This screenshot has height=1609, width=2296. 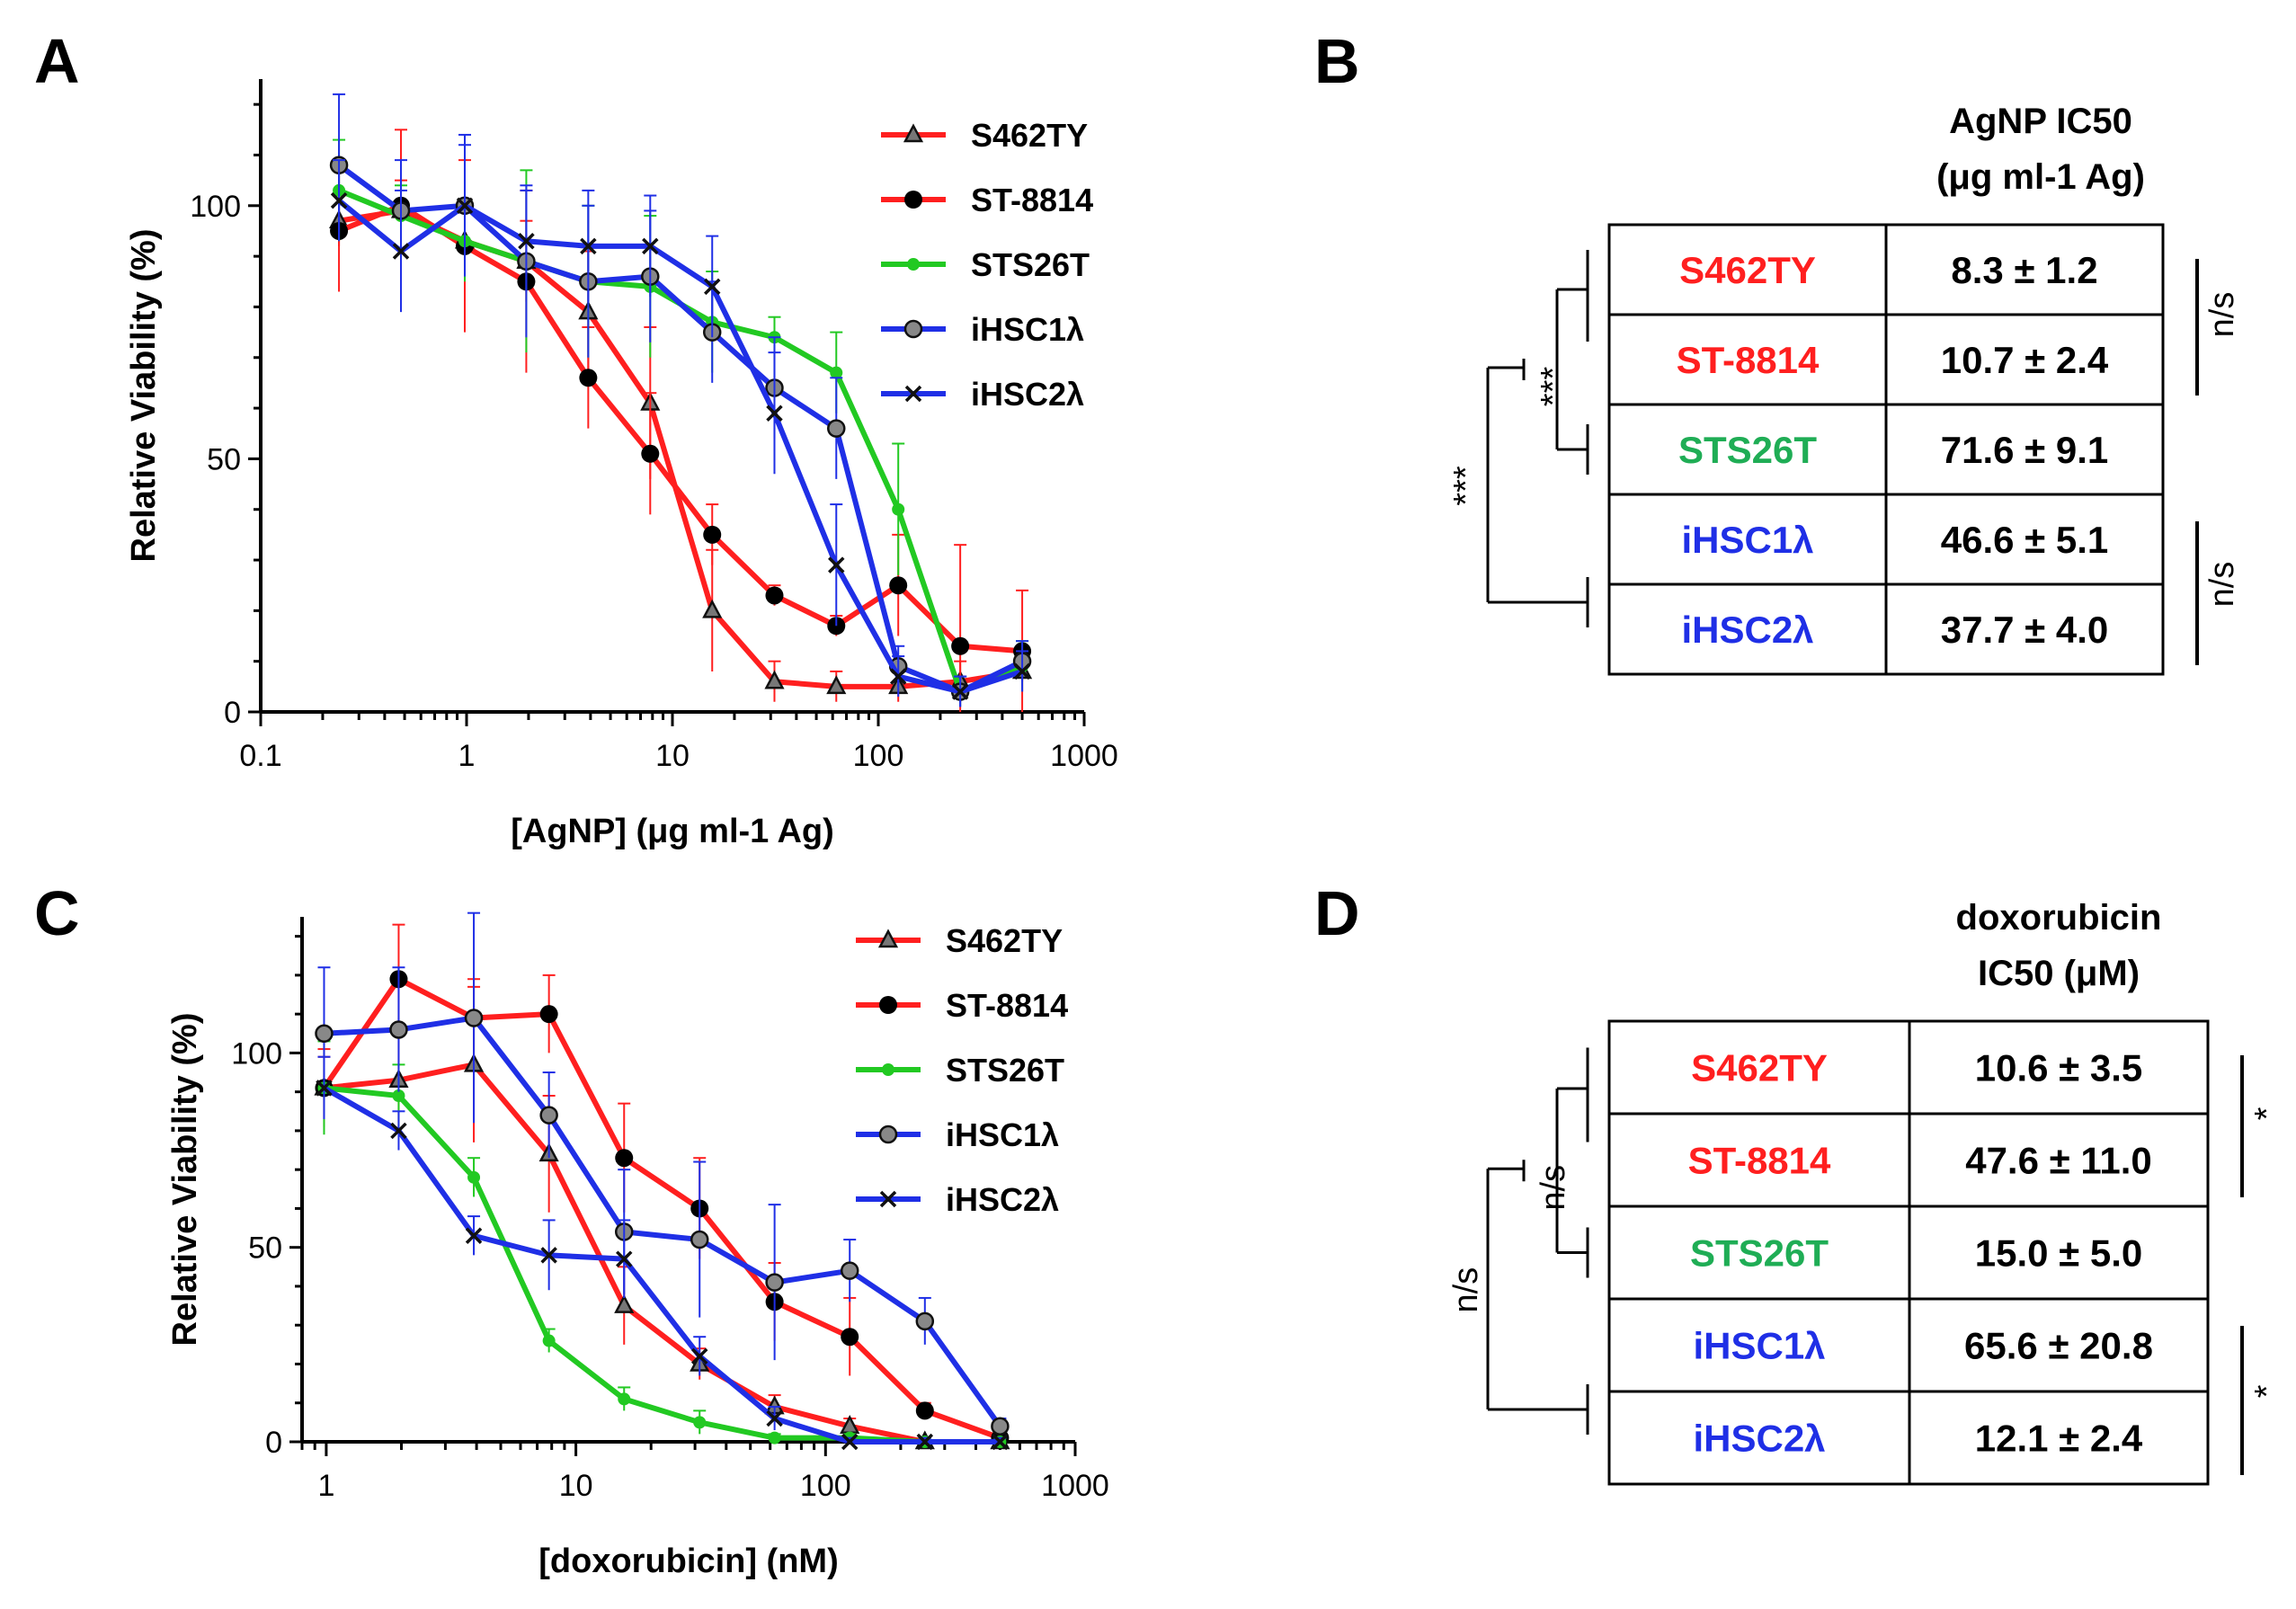 I want to click on table-cell-name-ihsc1l: iHSC1λ, so click(x=1747, y=540).